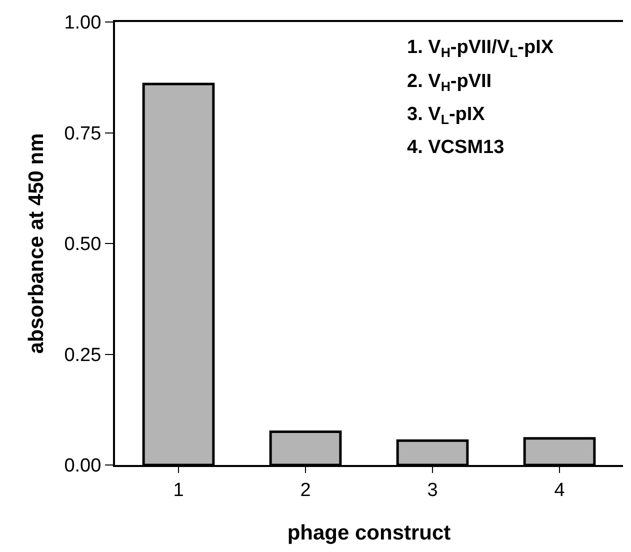  Describe the element at coordinates (369, 533) in the screenshot. I see `x-axis-title: phage construct` at that location.